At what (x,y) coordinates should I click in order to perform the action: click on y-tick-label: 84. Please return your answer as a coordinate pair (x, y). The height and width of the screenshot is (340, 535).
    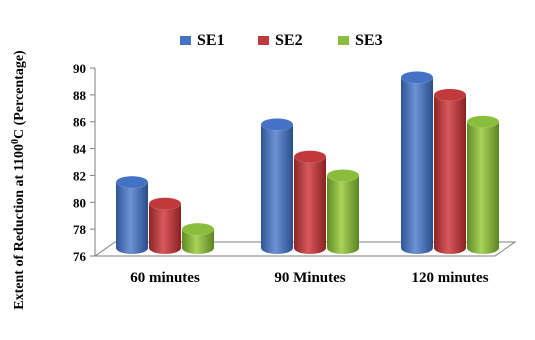
    Looking at the image, I should click on (80, 149).